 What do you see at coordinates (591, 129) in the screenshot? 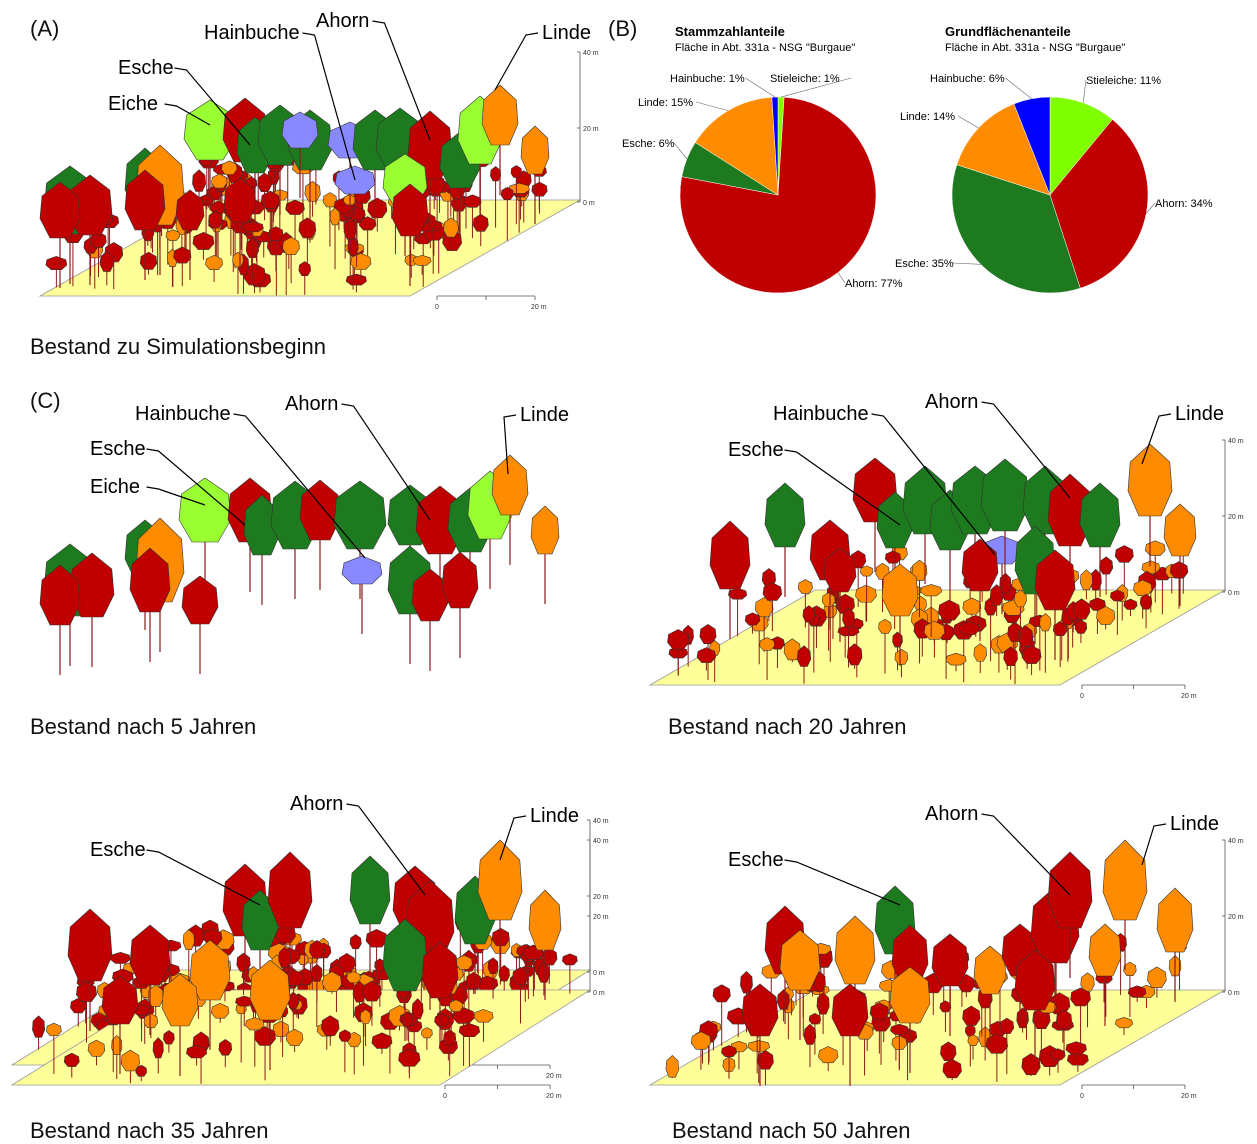
I see `height-tick-label: 20 m` at bounding box center [591, 129].